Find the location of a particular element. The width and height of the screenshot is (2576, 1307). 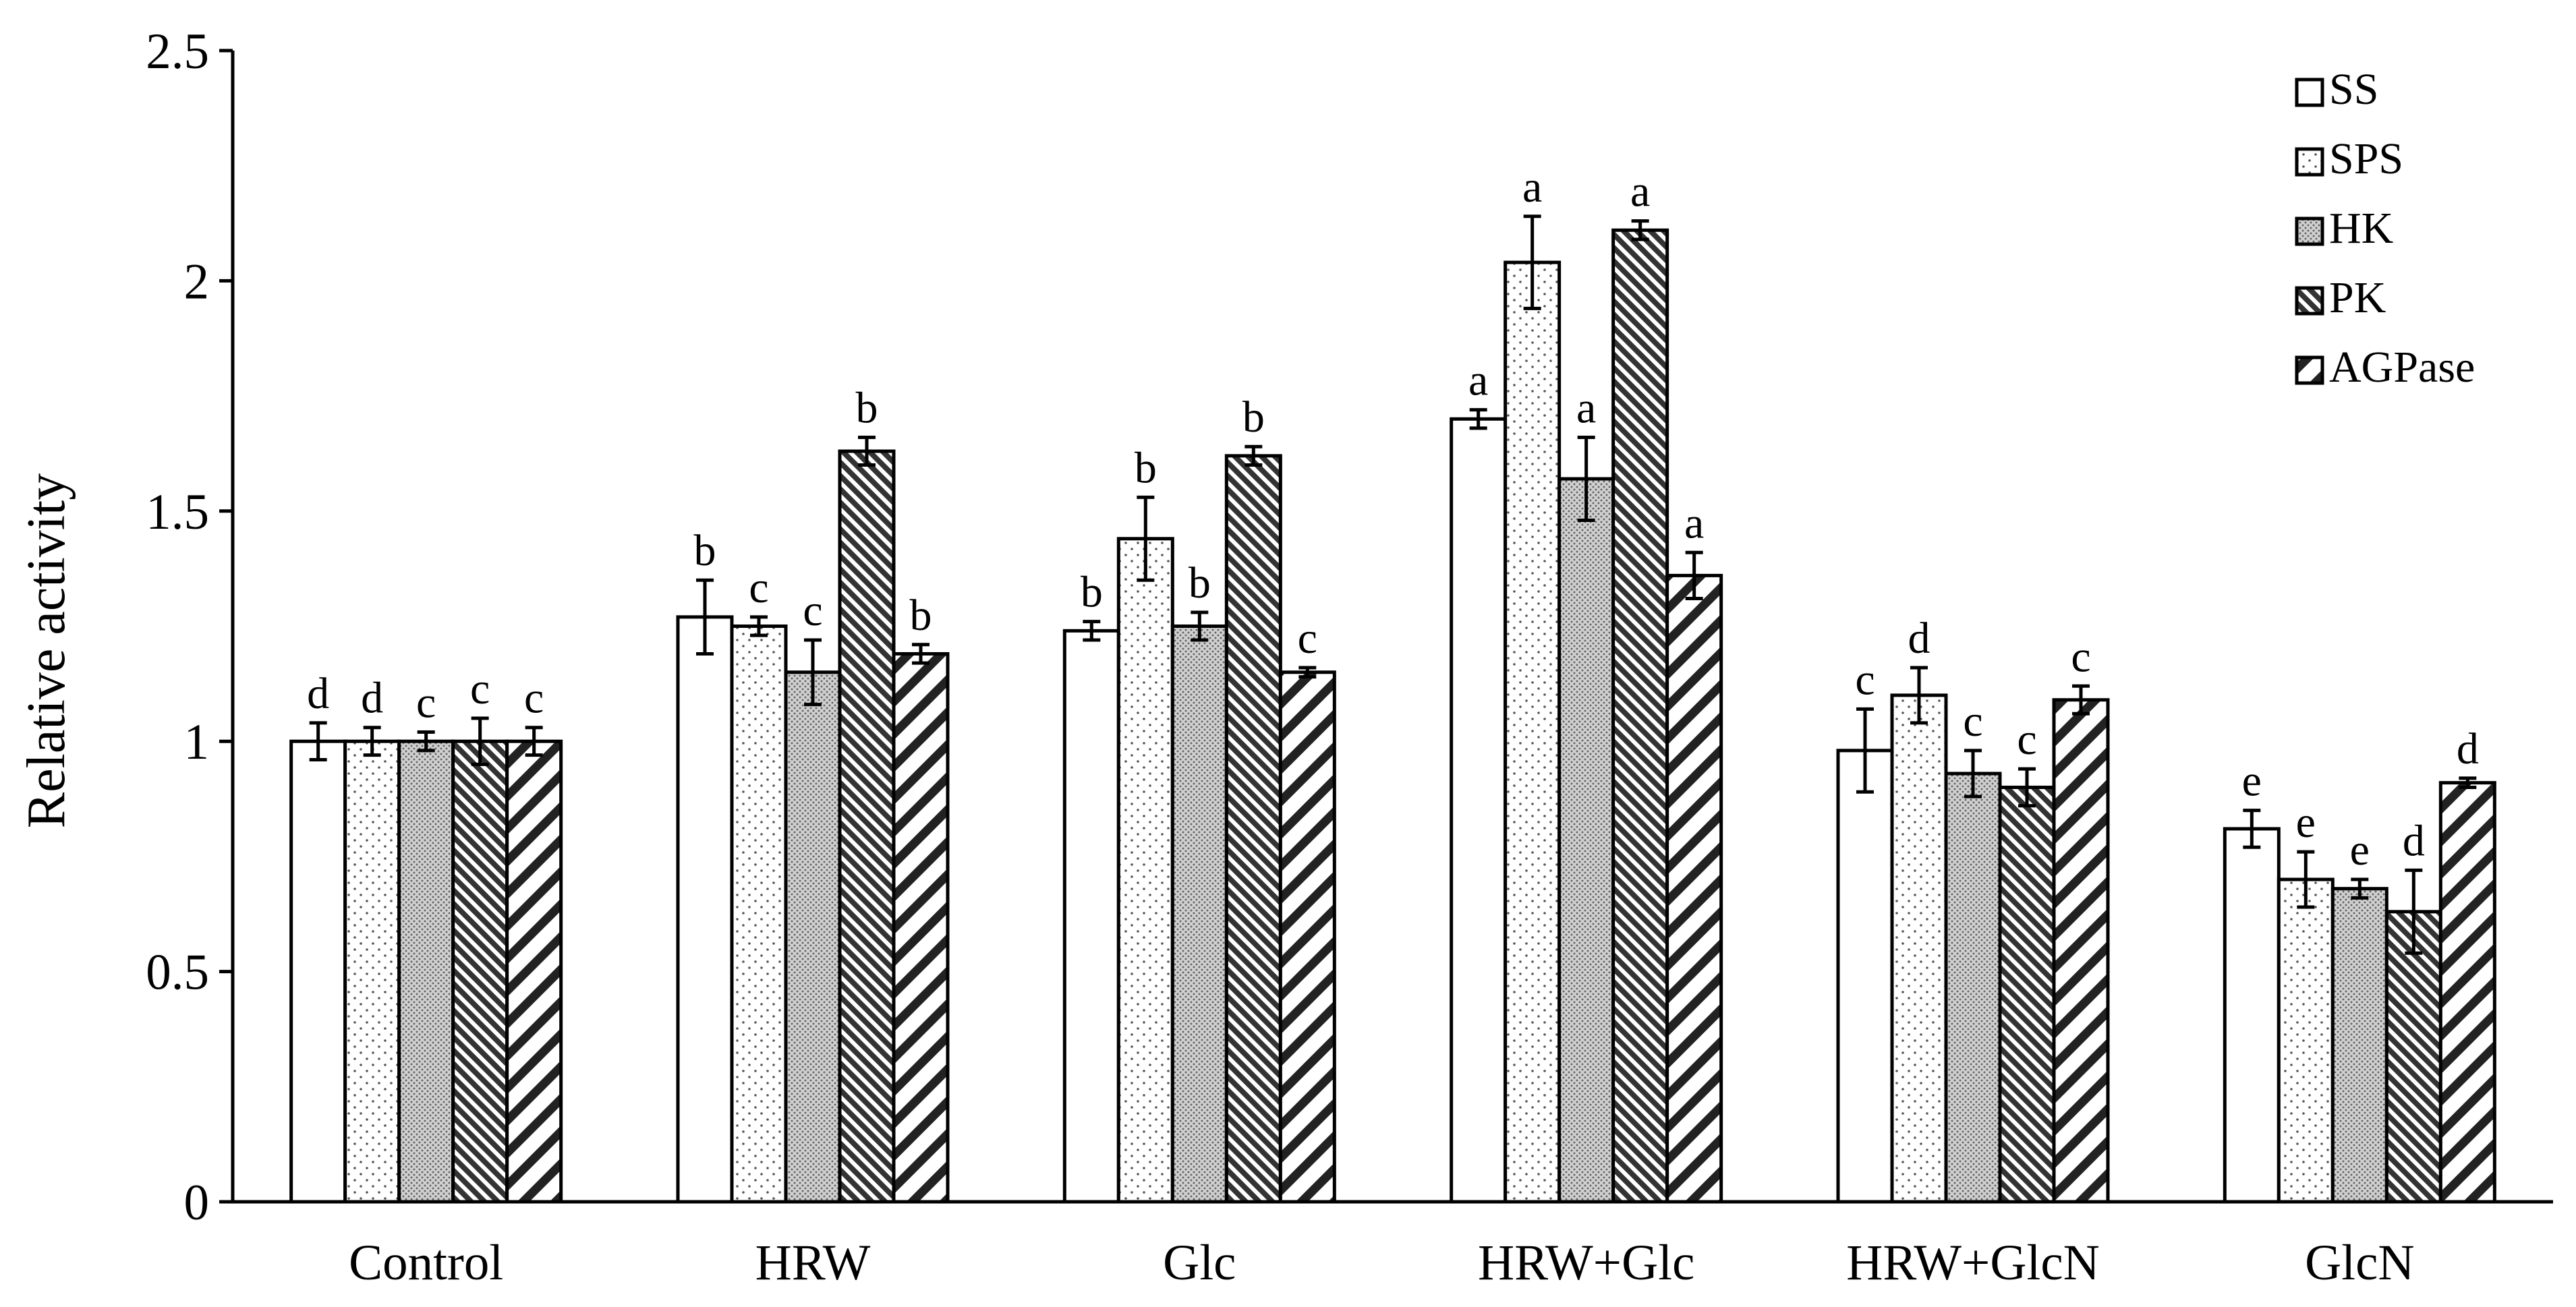

y-tick-label: 2 is located at coordinates (197, 282).